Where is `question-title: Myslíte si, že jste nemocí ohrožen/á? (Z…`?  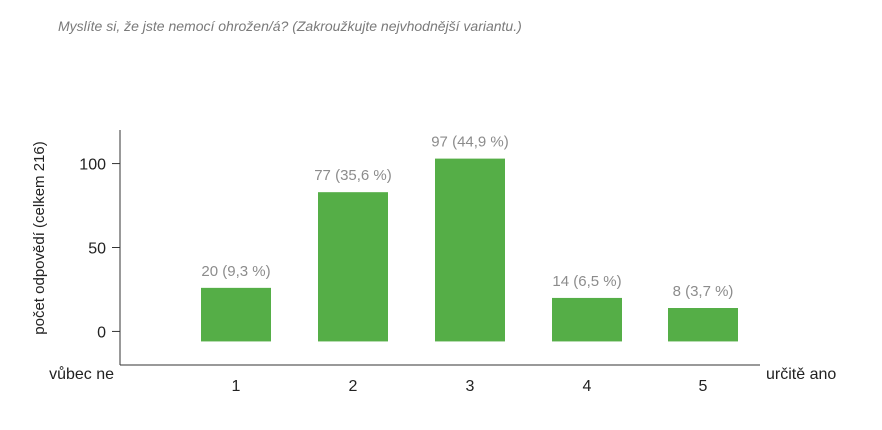 question-title: Myslíte si, že jste nemocí ohrožen/á? (Z… is located at coordinates (290, 26).